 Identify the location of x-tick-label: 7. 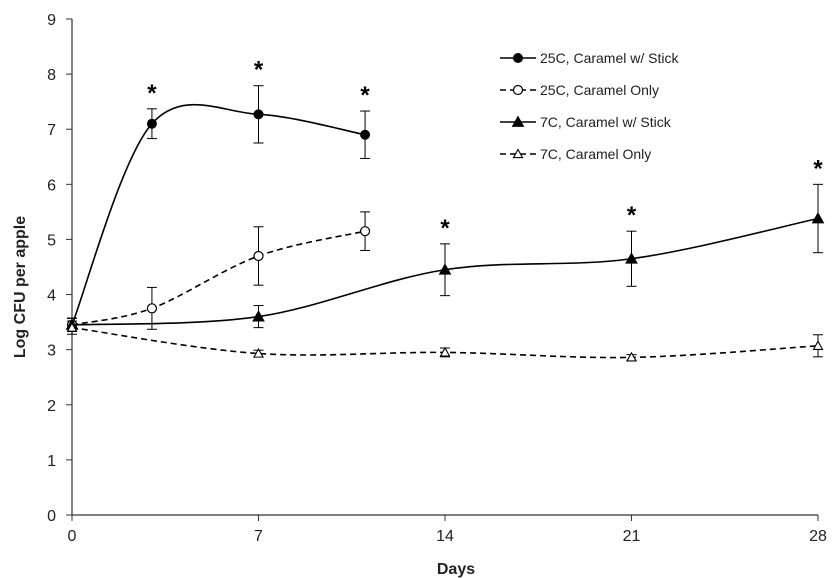
(258, 536).